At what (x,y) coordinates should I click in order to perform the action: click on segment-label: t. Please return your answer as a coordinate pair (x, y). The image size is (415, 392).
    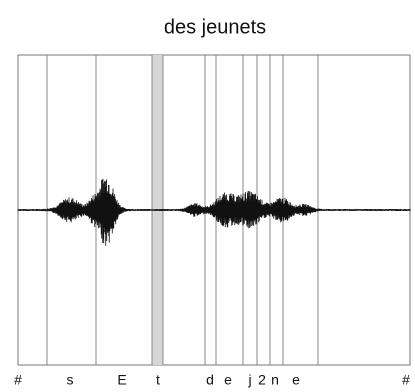
    Looking at the image, I should click on (158, 380).